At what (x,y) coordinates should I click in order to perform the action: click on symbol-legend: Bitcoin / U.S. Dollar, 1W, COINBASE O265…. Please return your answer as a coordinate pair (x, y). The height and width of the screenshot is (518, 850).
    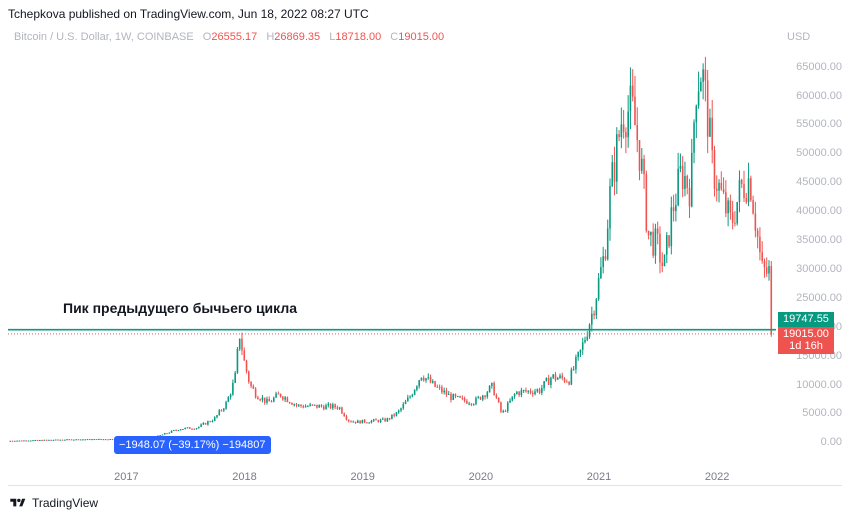
    Looking at the image, I should click on (229, 37).